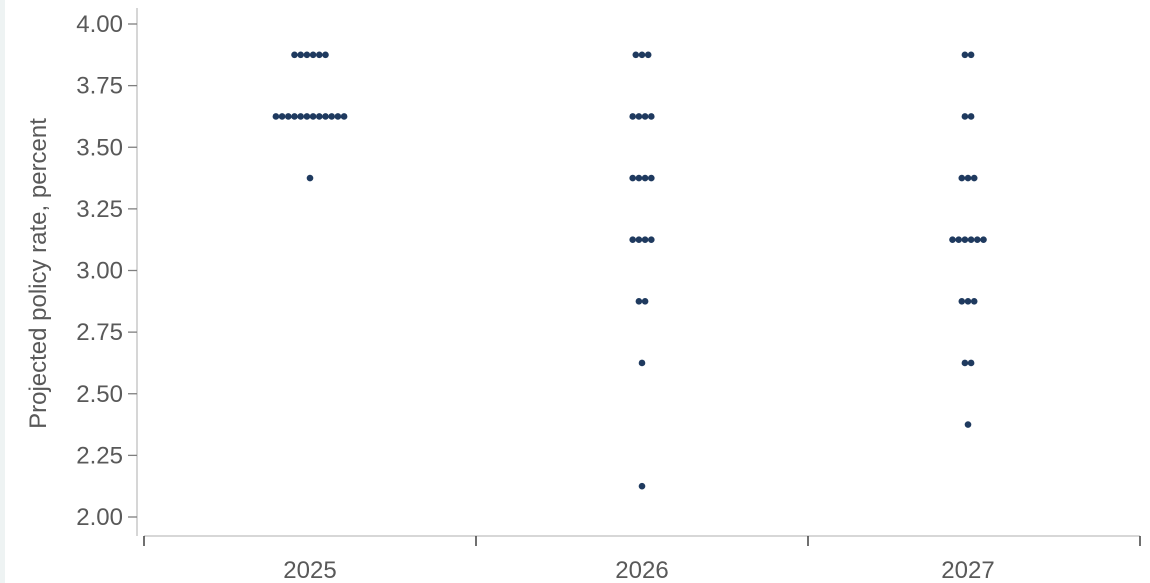 This screenshot has width=1150, height=583. I want to click on y-tick-label: 2.25, so click(99, 455).